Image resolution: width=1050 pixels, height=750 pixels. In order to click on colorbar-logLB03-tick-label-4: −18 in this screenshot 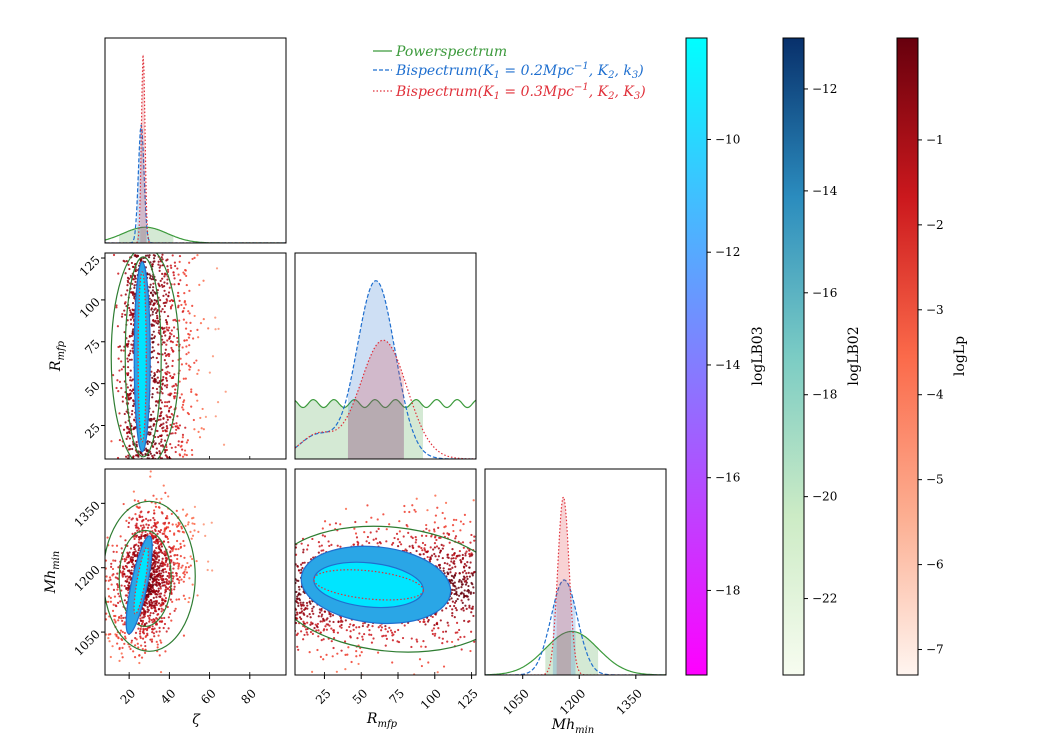, I will do `click(727, 590)`.